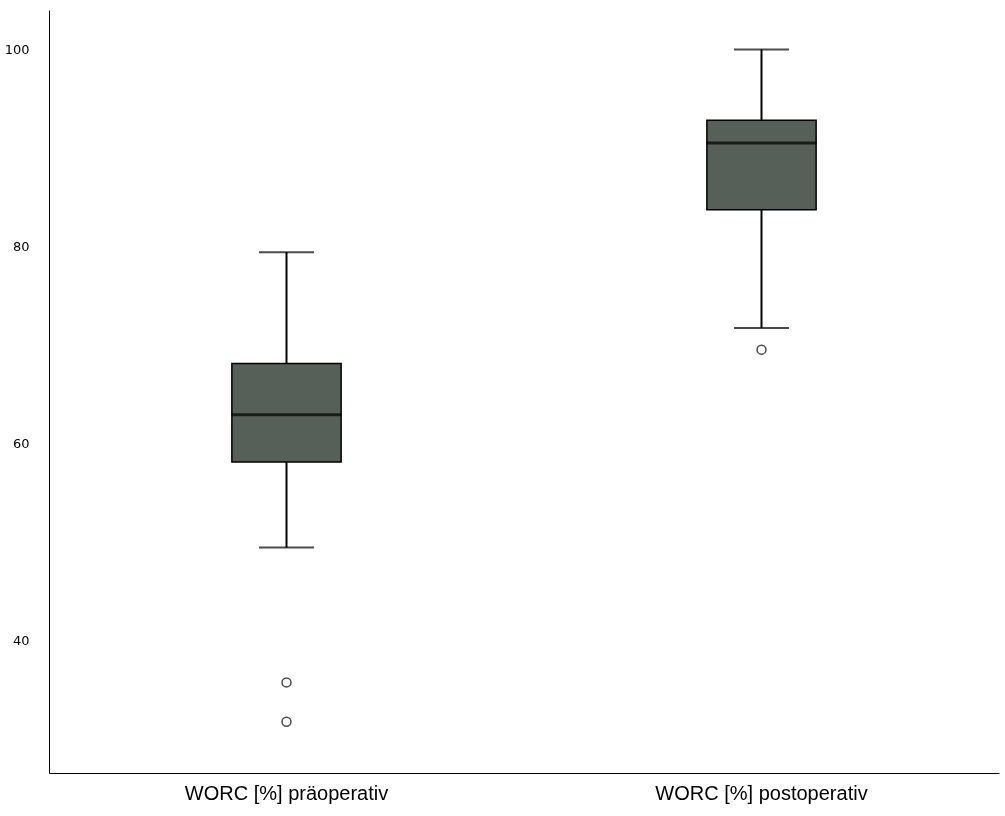 This screenshot has height=816, width=1005. I want to click on y-tick-label: 40, so click(21, 640).